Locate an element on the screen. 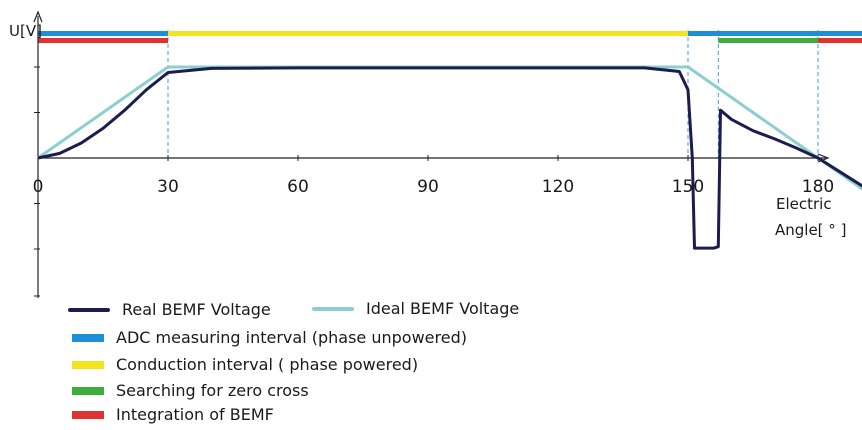 The width and height of the screenshot is (862, 430). x-tick-label-6: 180 is located at coordinates (818, 187).